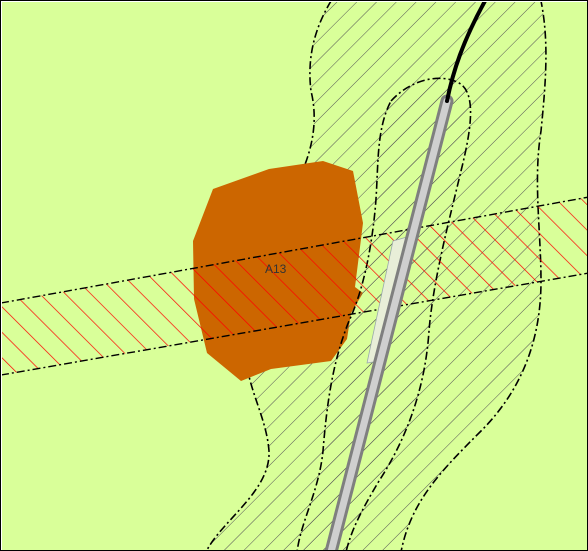  What do you see at coordinates (466, 52) in the screenshot?
I see `black-road-line` at bounding box center [466, 52].